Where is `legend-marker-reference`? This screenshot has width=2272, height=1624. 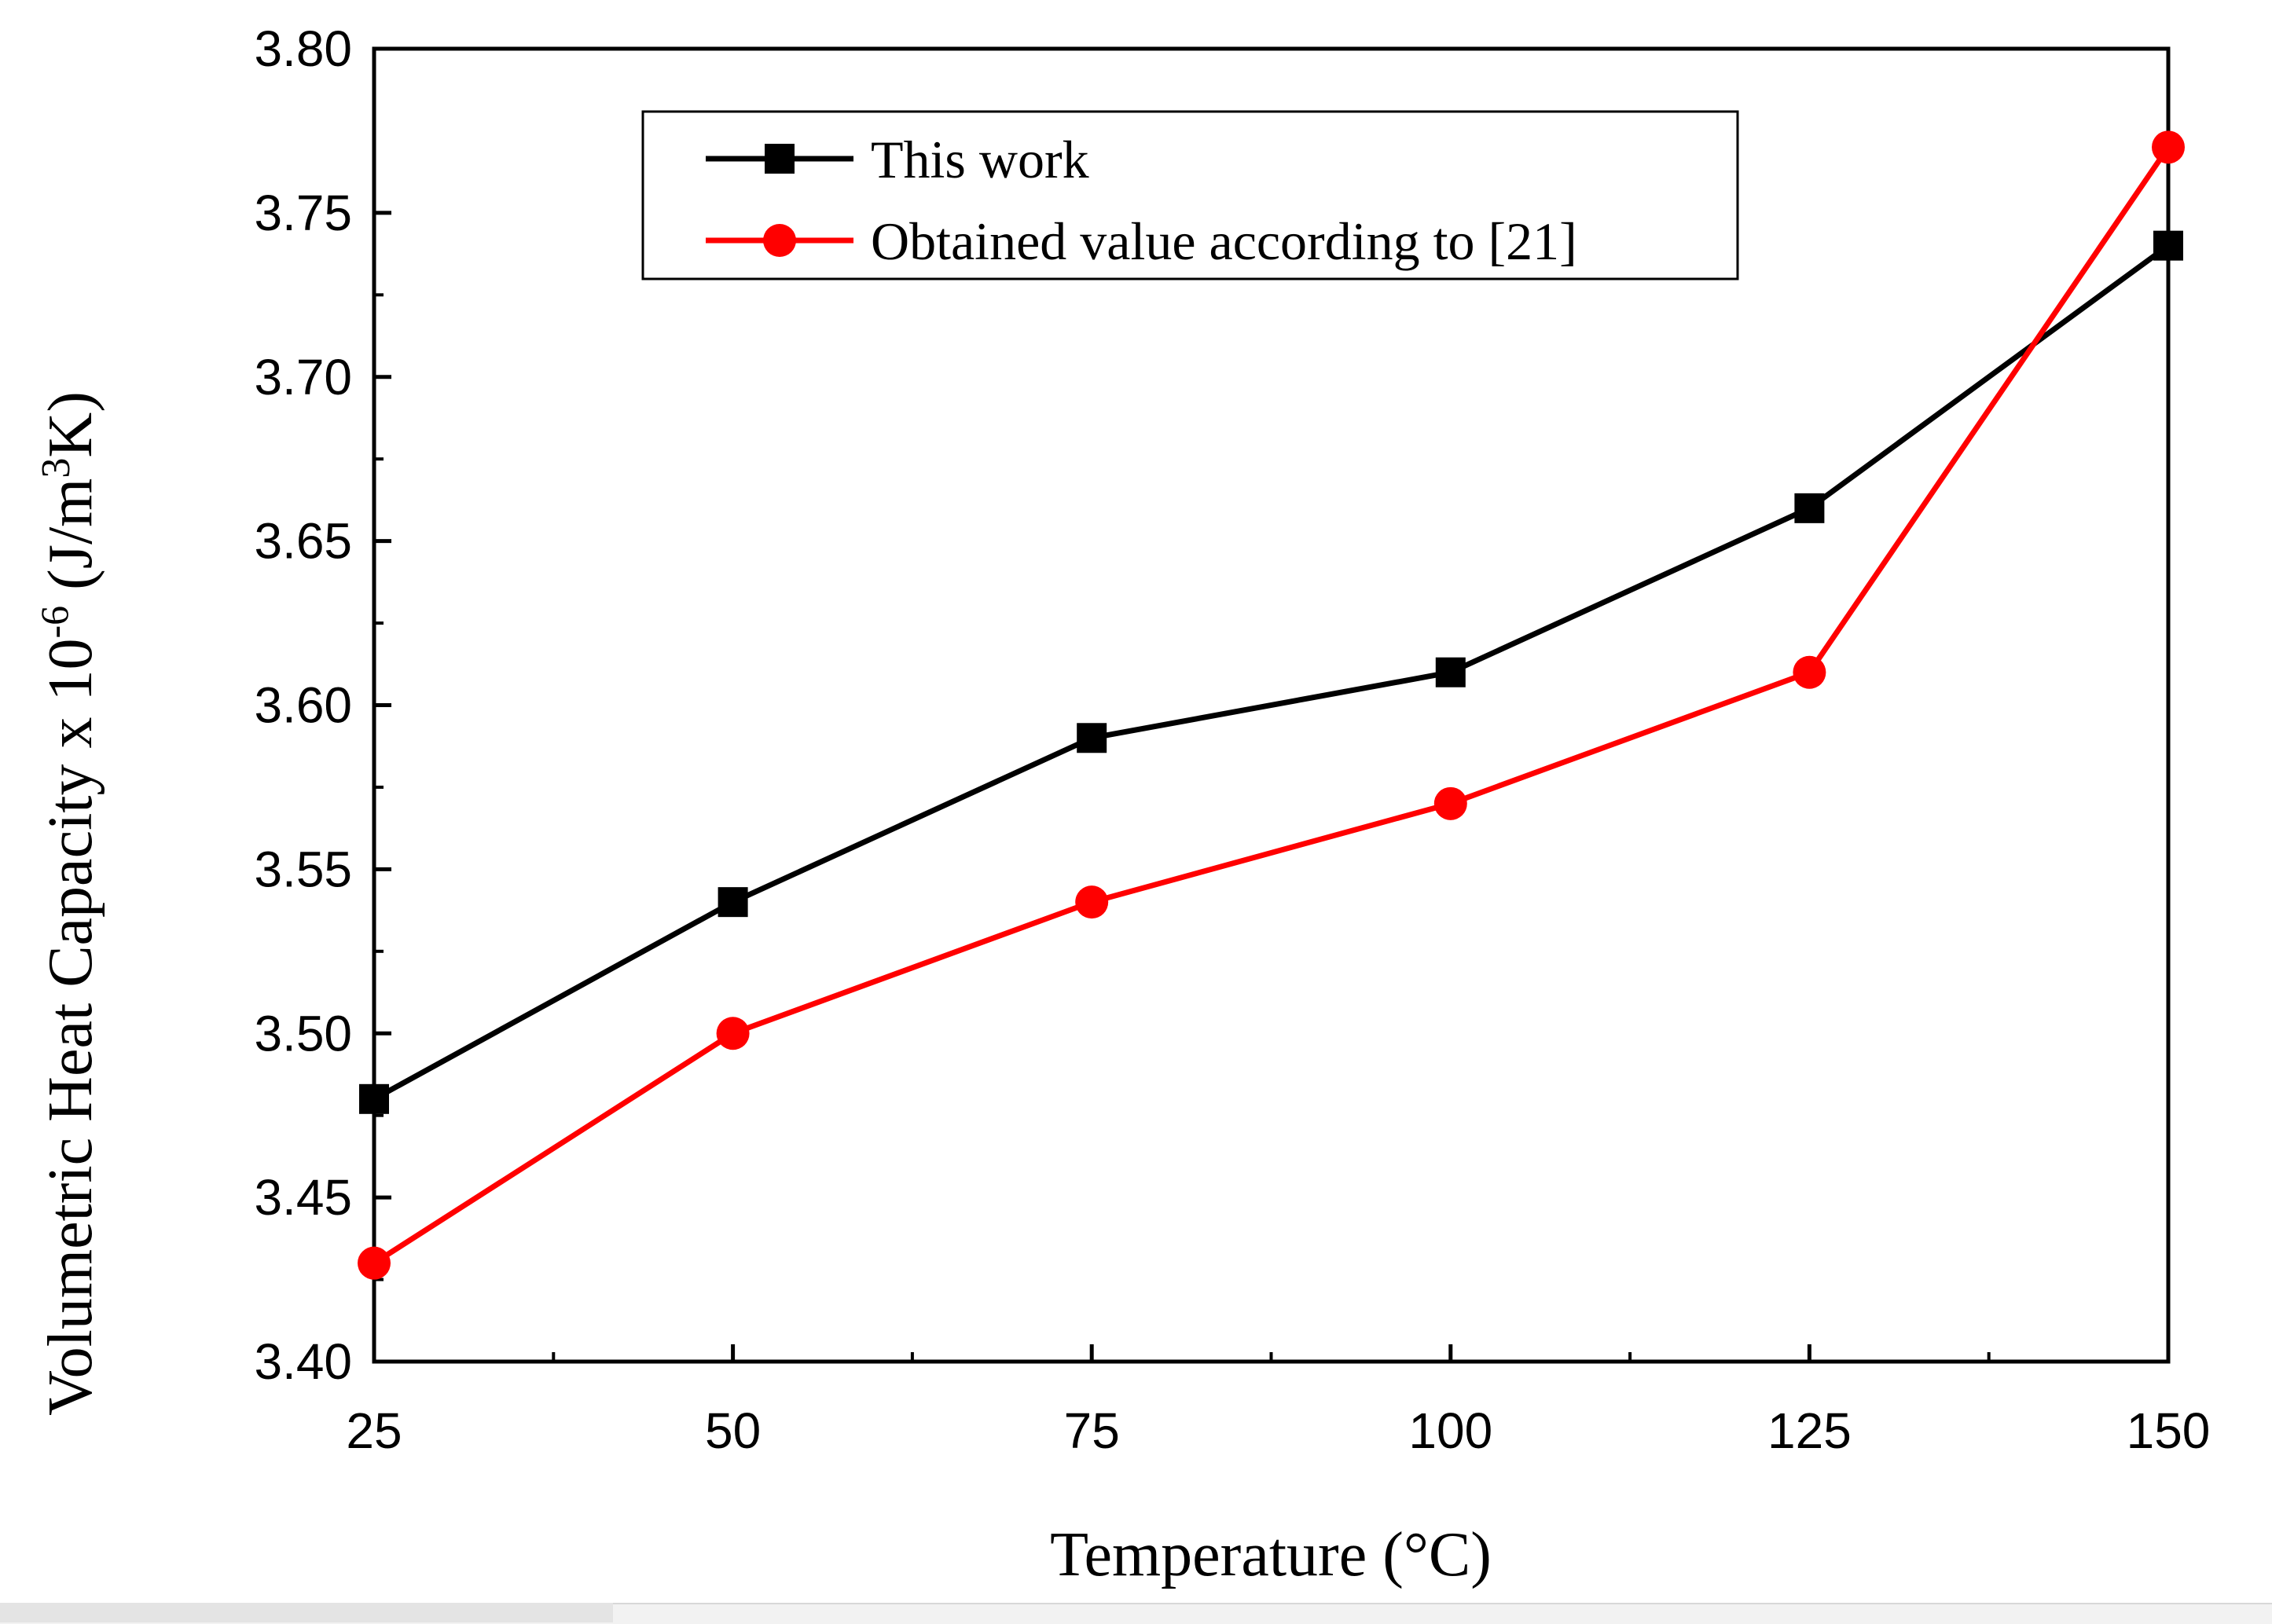 legend-marker-reference is located at coordinates (779, 241).